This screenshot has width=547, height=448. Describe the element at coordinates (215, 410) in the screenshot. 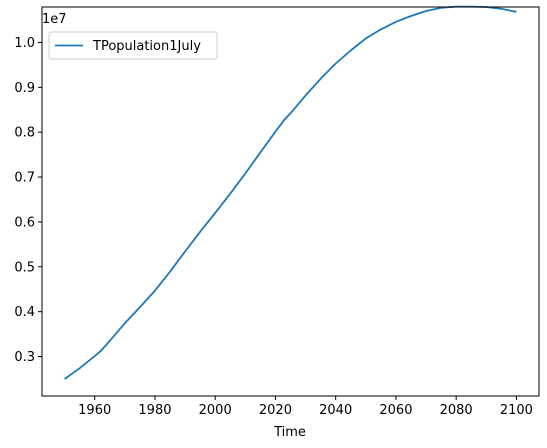

I see `x-tick-label: 2000` at that location.